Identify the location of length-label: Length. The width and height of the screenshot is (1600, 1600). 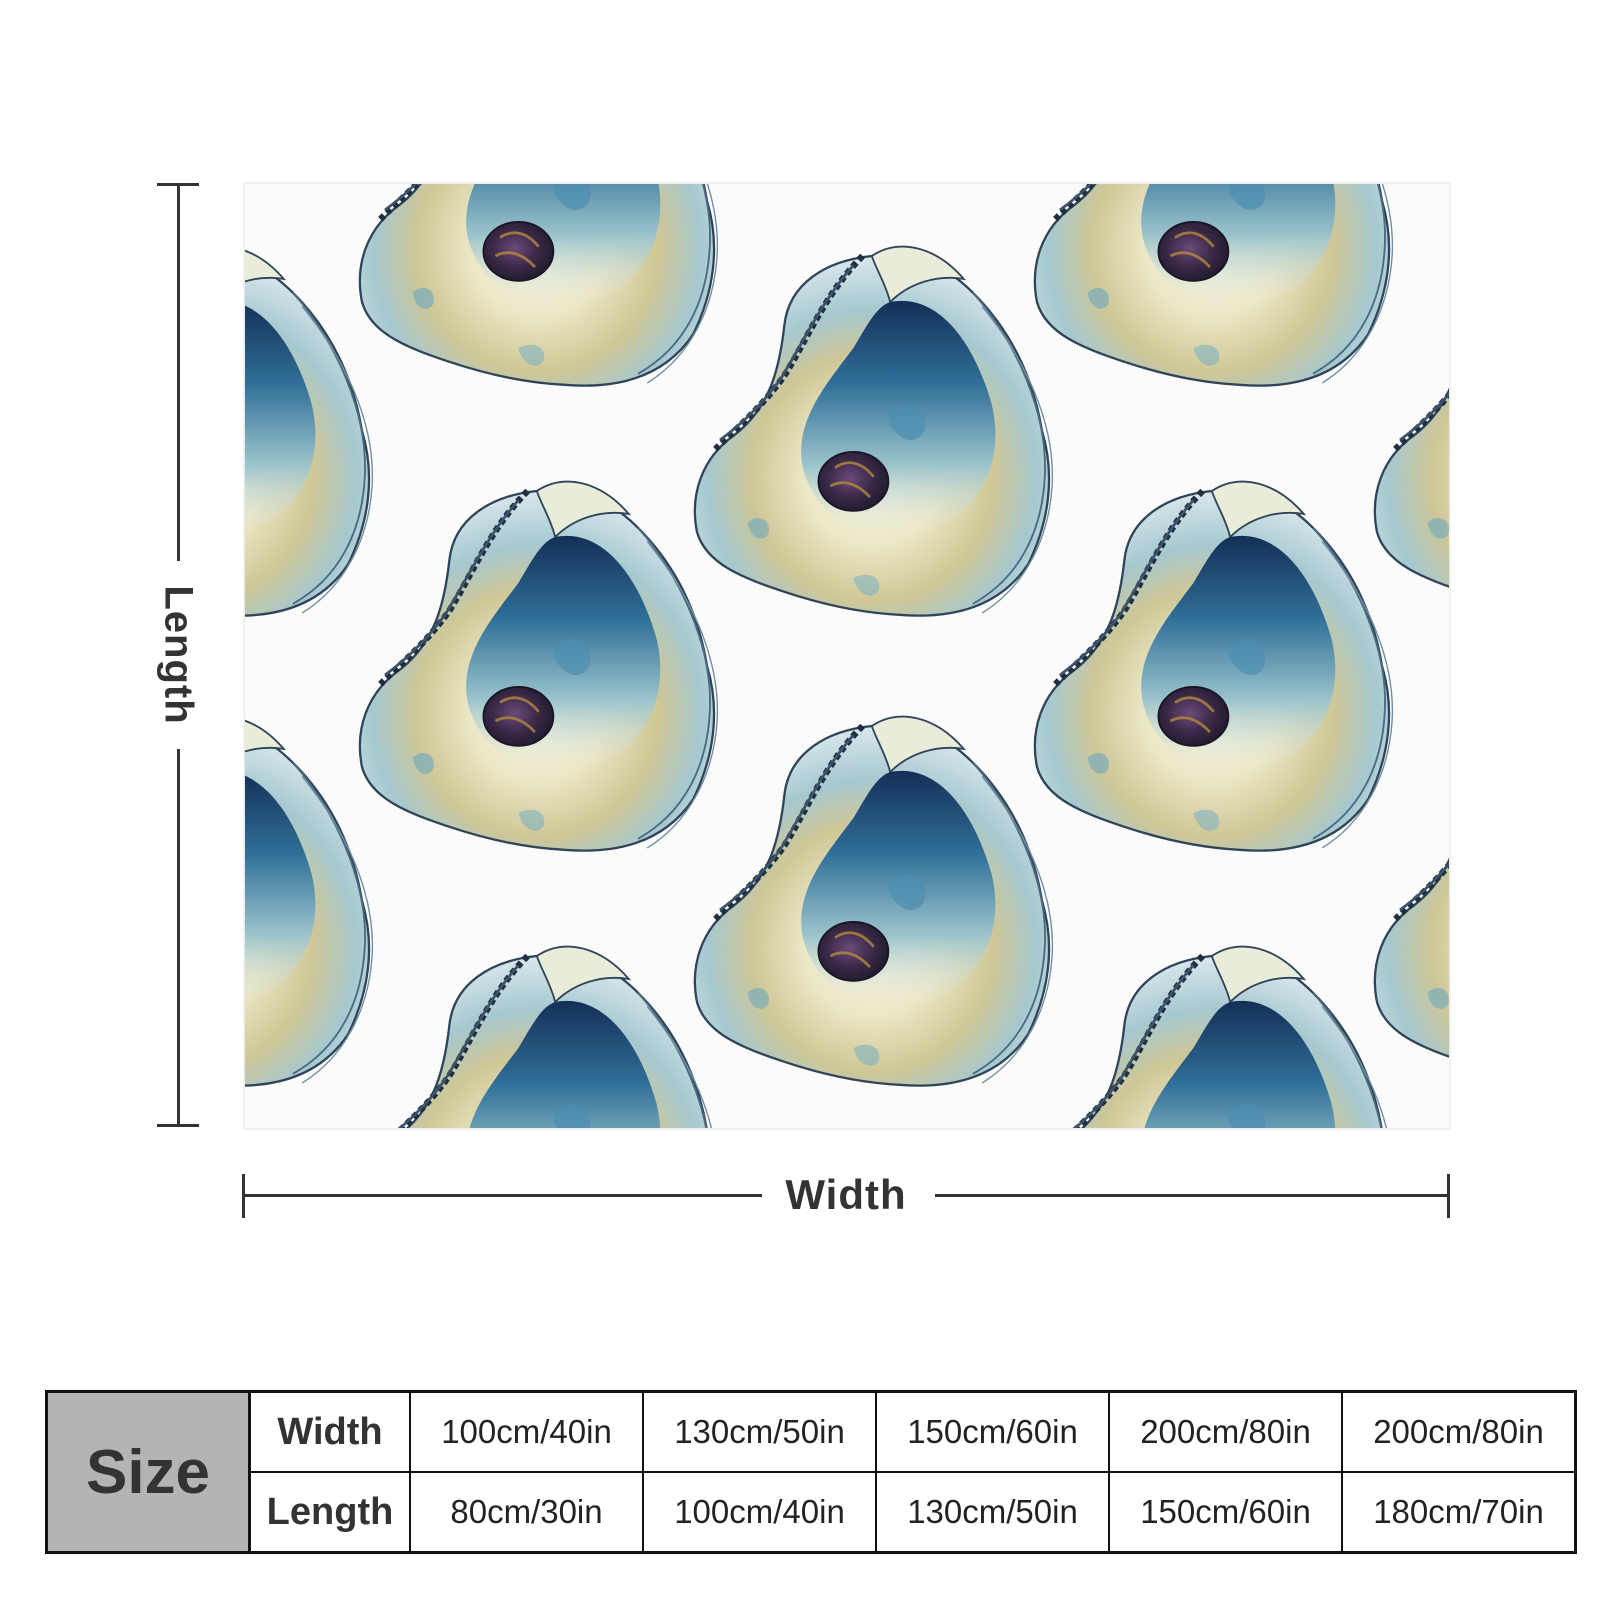
(178, 655).